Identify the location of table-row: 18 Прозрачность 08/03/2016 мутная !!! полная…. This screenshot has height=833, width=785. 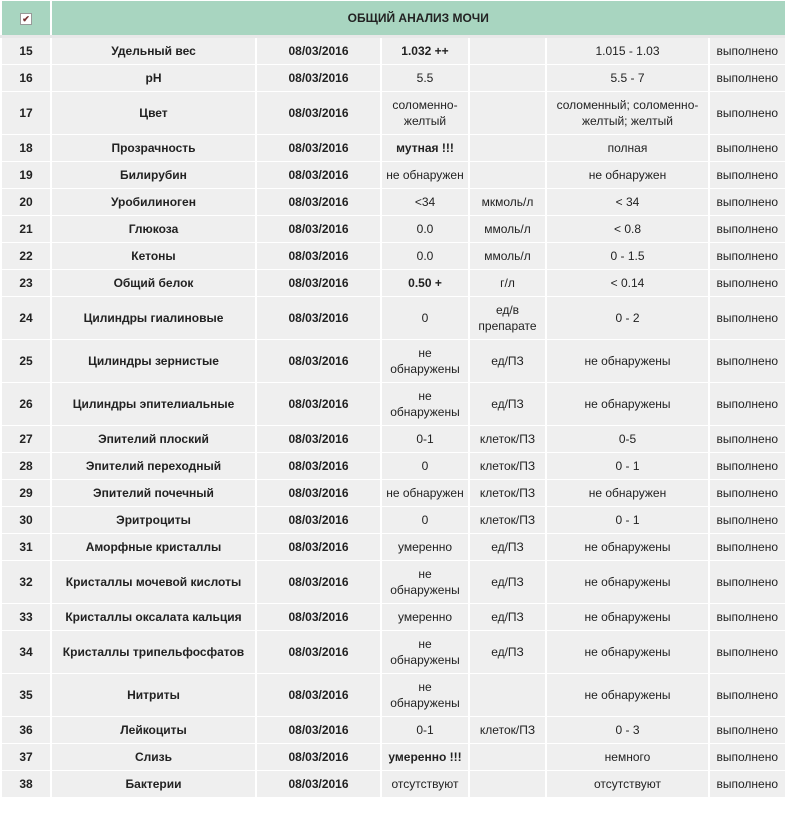
(392, 148).